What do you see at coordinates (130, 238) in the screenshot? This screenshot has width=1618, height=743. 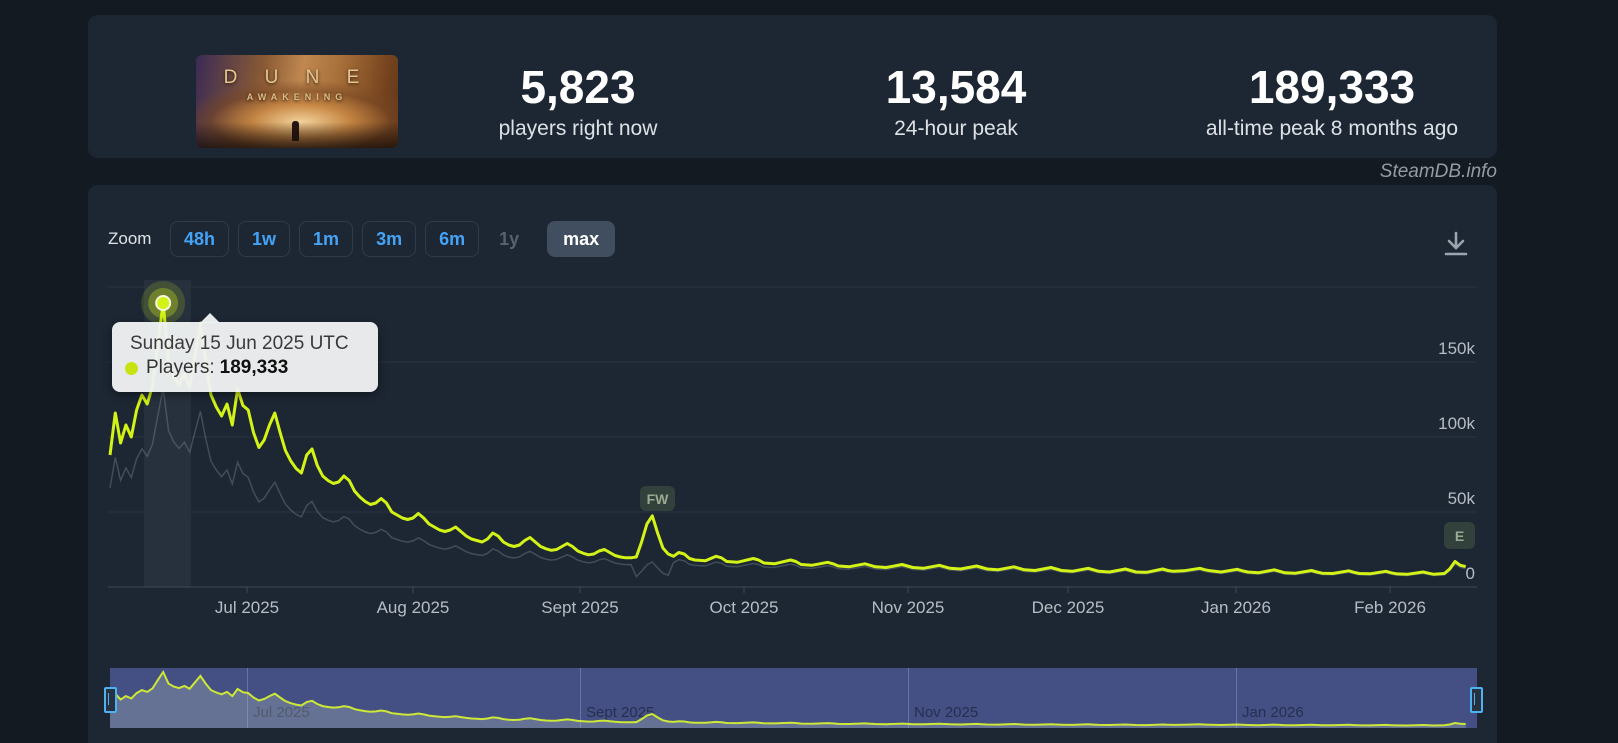 I see `zoom-label: Zoom` at bounding box center [130, 238].